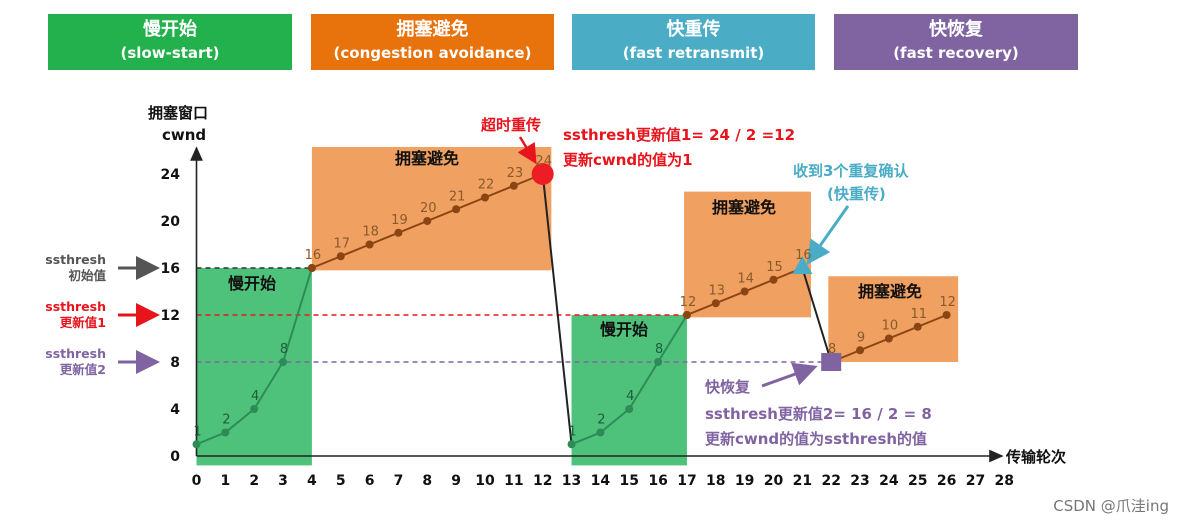  I want to click on y-tick-label: 20, so click(171, 222).